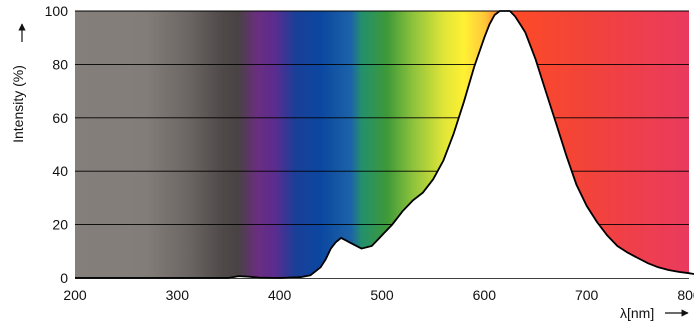 The width and height of the screenshot is (694, 323). What do you see at coordinates (382, 295) in the screenshot?
I see `x-tick-500: 500` at bounding box center [382, 295].